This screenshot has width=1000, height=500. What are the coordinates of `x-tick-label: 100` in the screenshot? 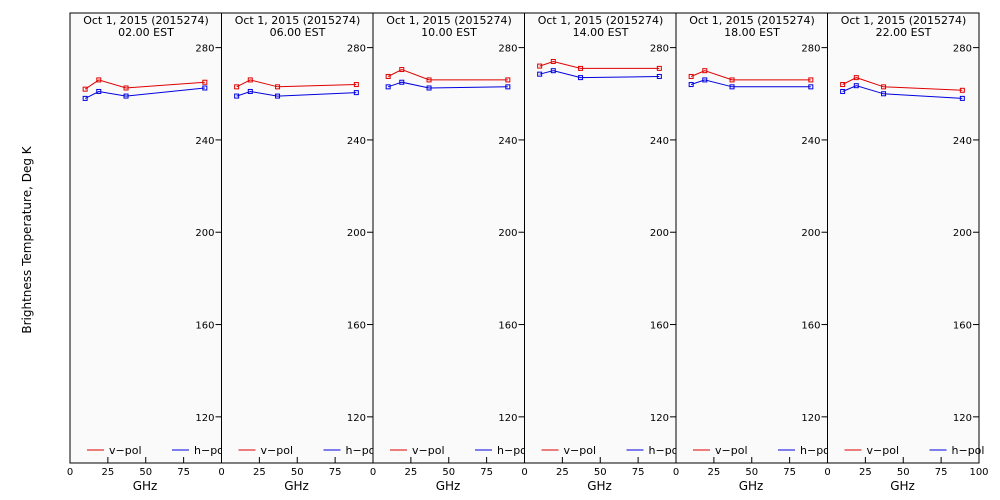 It's located at (978, 472).